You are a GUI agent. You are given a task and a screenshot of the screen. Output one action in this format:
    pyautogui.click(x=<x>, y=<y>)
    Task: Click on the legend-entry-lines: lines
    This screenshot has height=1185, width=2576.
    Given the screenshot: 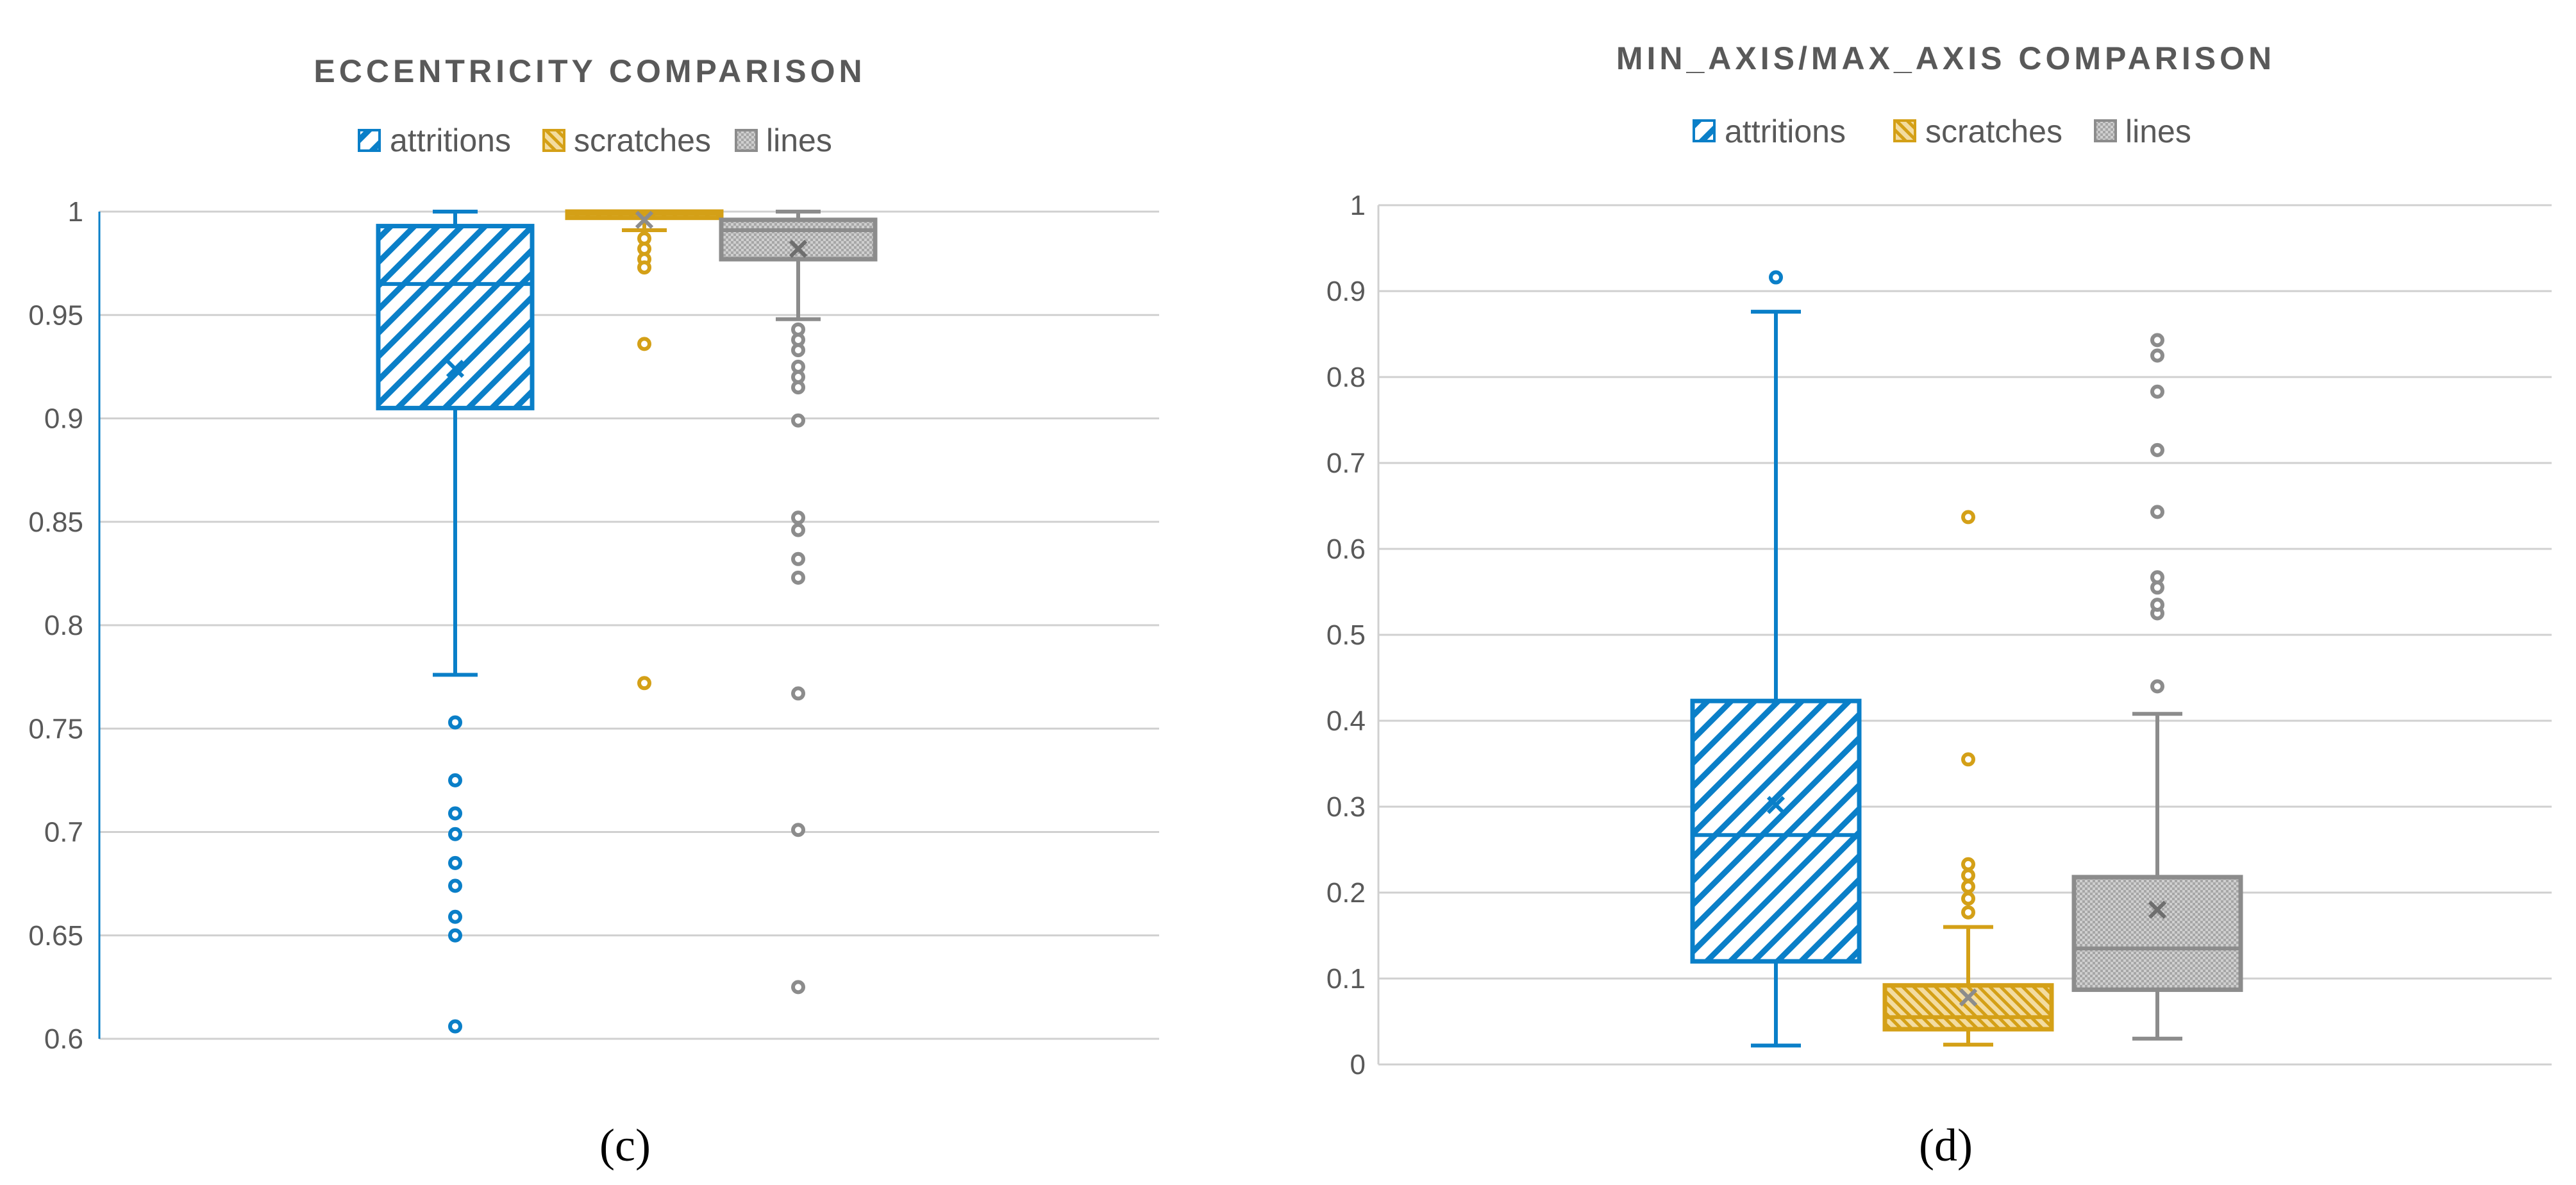 What is the action you would take?
    pyautogui.click(x=783, y=140)
    